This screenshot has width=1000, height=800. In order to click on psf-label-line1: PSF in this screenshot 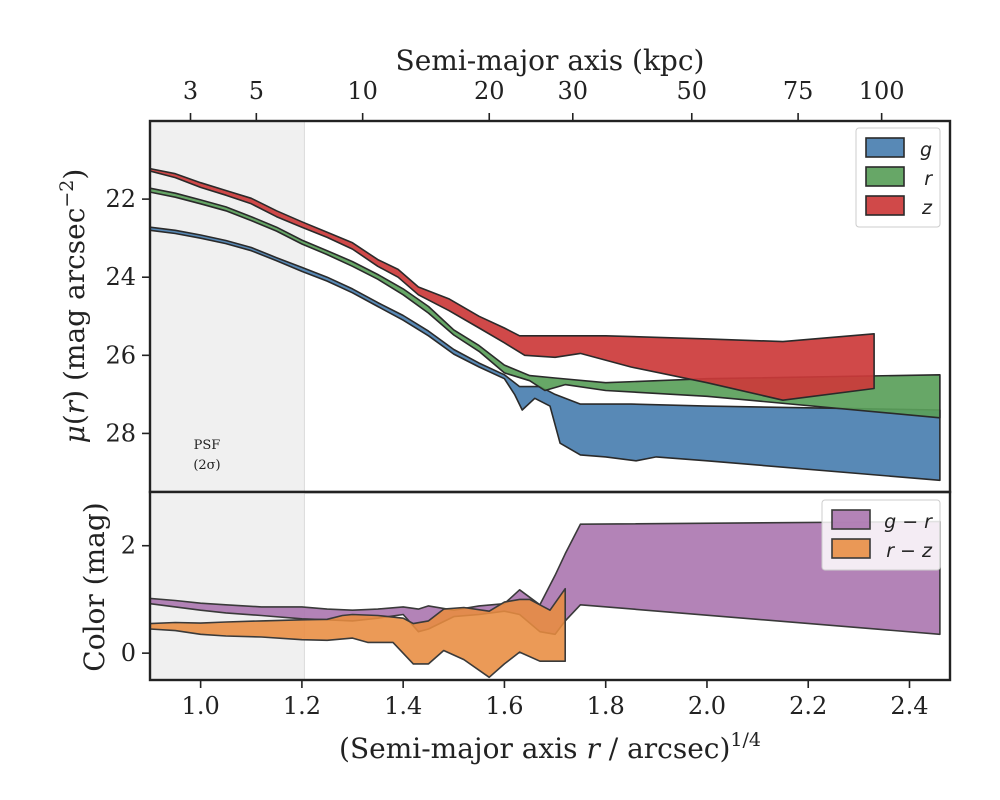, I will do `click(207, 445)`.